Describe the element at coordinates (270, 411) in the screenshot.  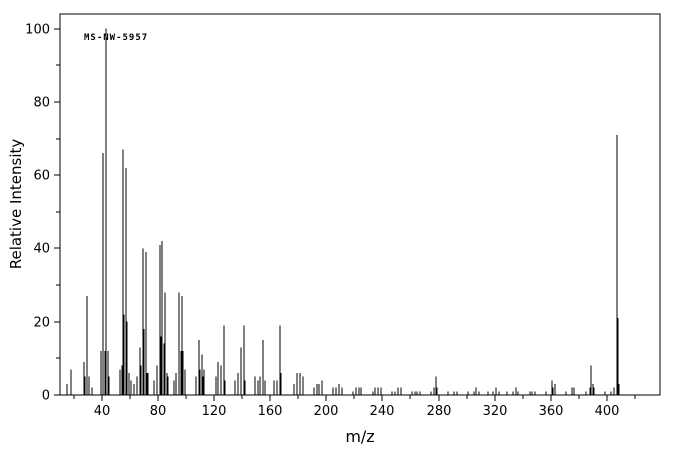
I see `svg-text: 160` at that location.